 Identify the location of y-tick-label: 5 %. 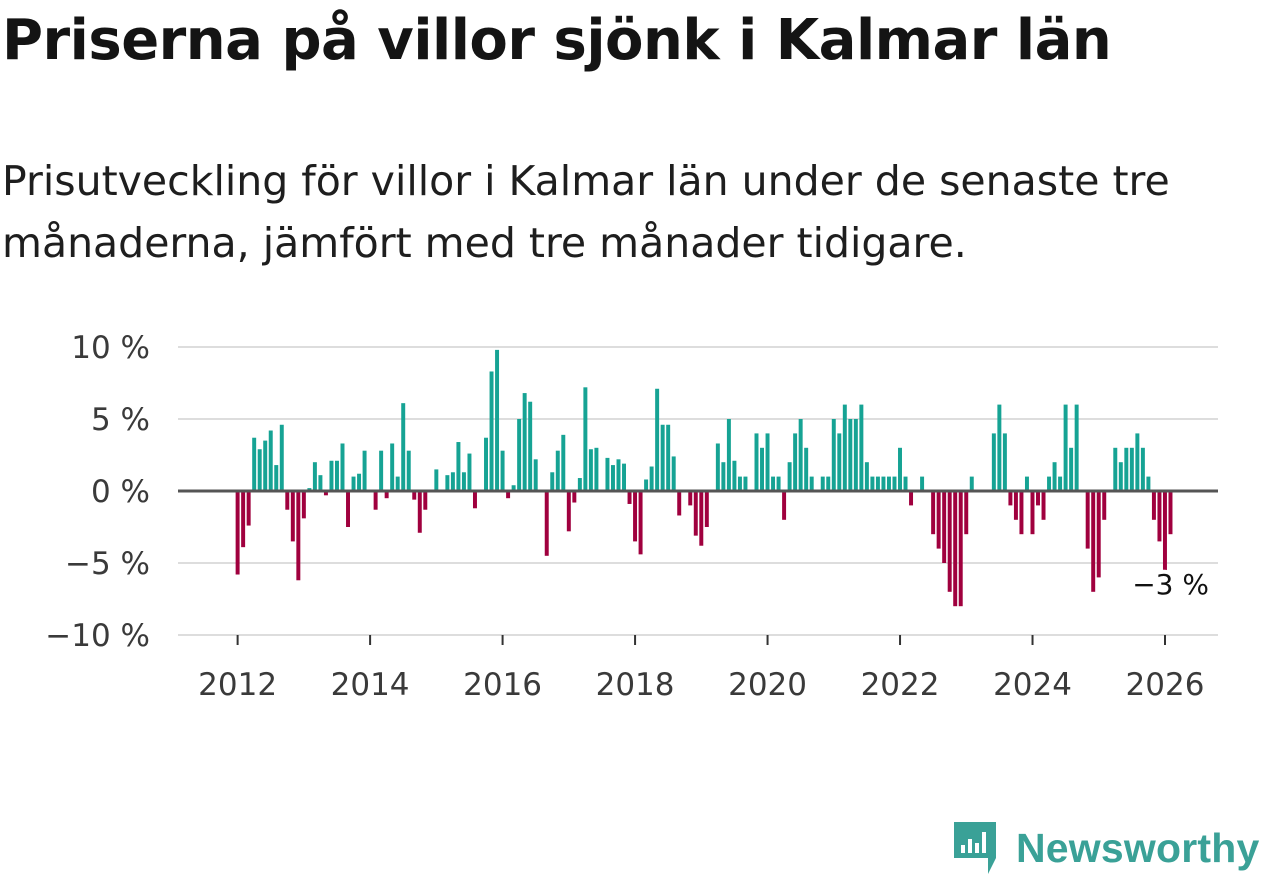
(120, 420).